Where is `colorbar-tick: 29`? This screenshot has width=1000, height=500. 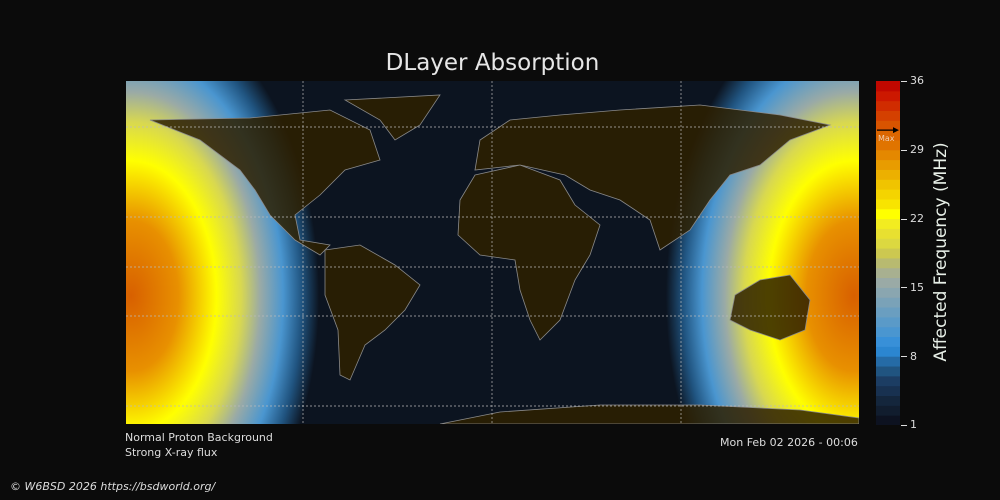
colorbar-tick: 29 is located at coordinates (917, 149).